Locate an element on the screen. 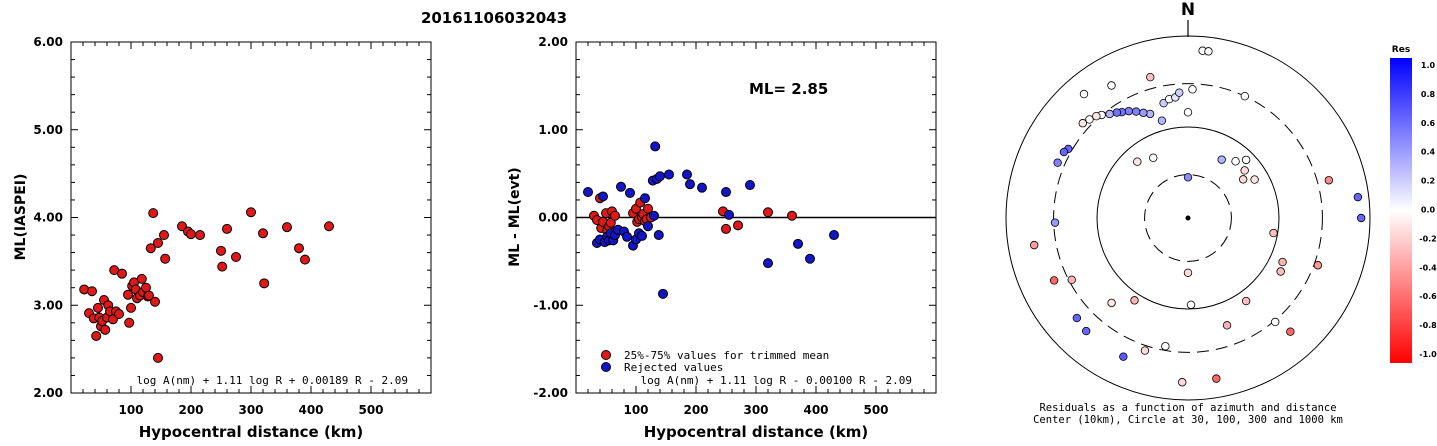 The image size is (1437, 446). middle-ytick-label: 0.00 is located at coordinates (553, 218).